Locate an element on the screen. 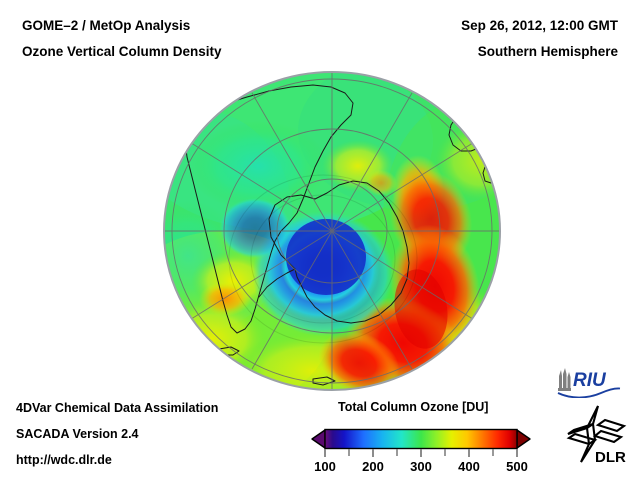  footer-version: SACADA Version 2.4 is located at coordinates (77, 434).